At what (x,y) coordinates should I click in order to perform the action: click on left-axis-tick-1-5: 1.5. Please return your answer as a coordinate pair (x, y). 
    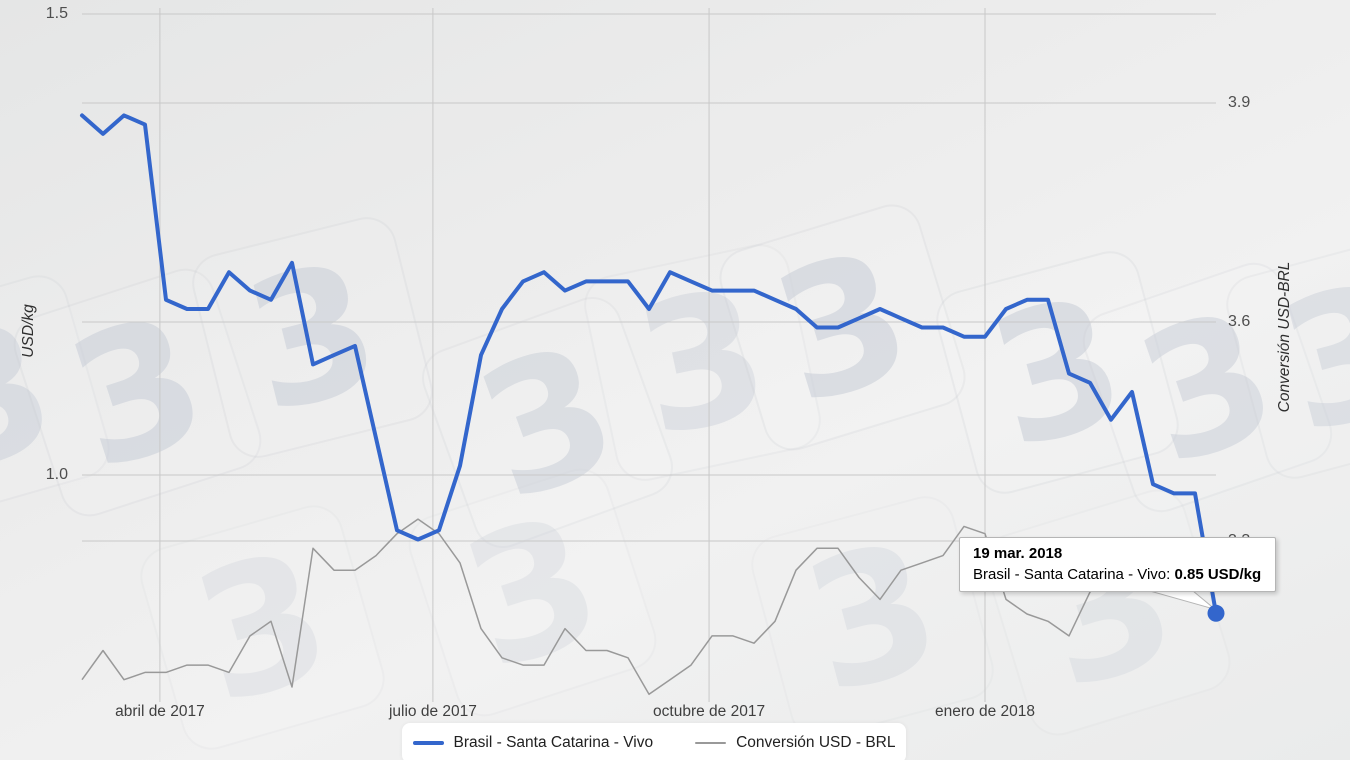
    Looking at the image, I should click on (56, 13).